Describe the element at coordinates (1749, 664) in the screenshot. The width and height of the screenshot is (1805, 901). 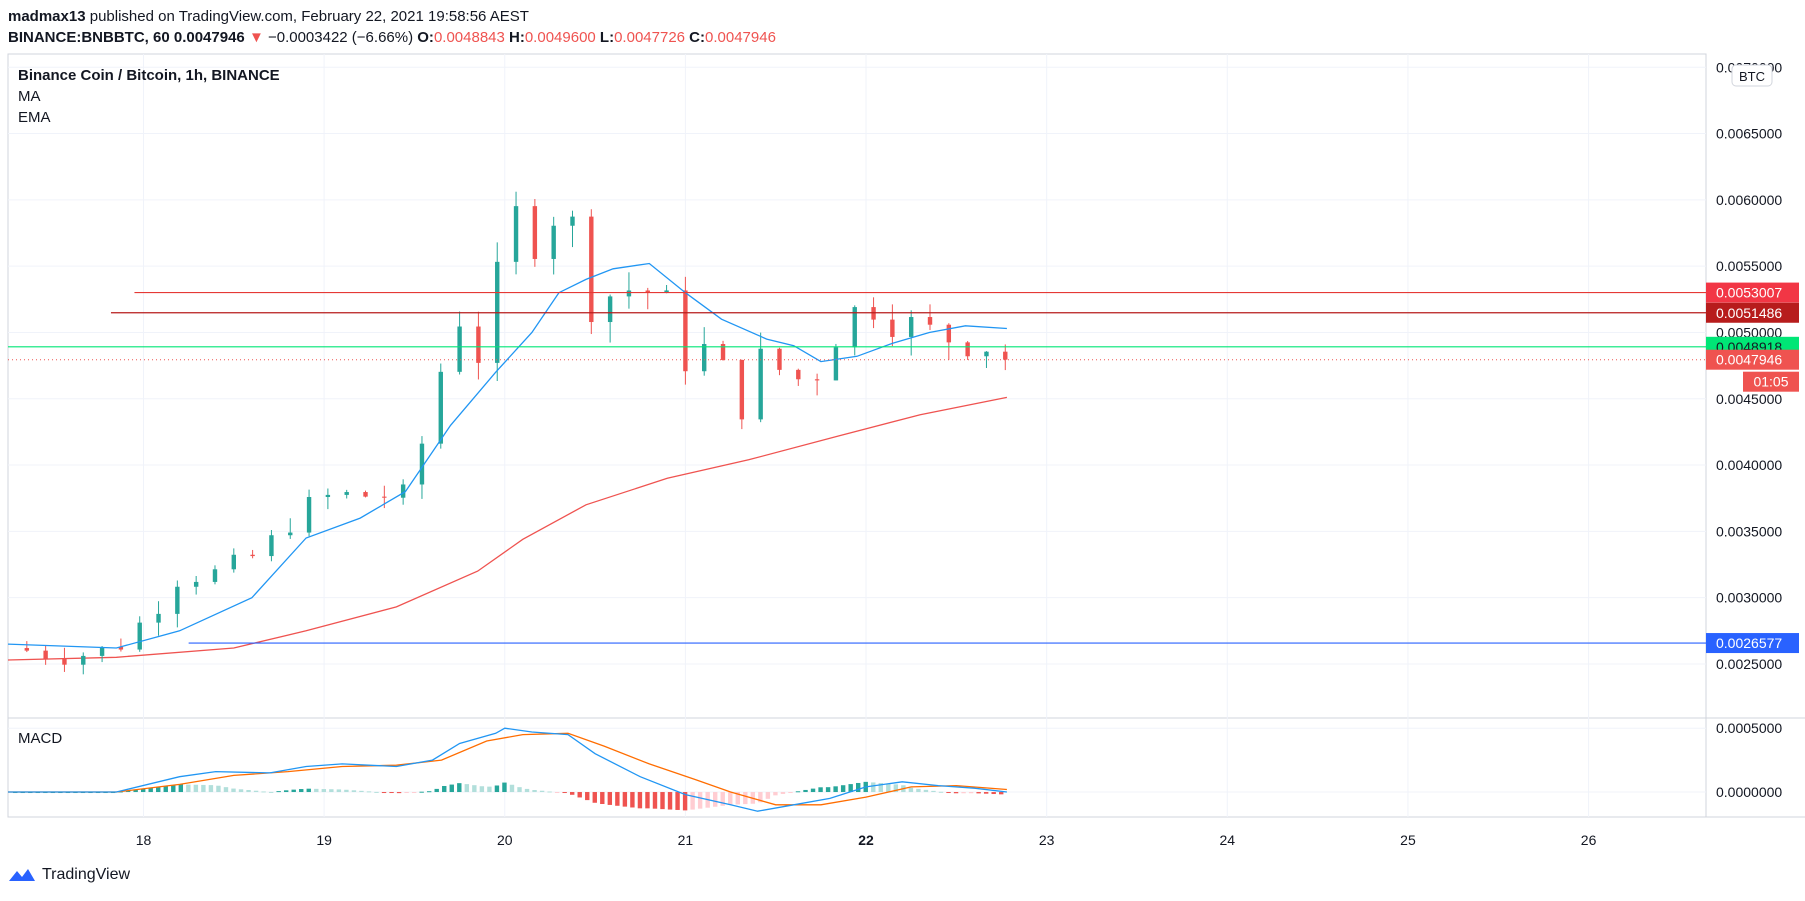
I see `y-tick-label: 0.0025000` at that location.